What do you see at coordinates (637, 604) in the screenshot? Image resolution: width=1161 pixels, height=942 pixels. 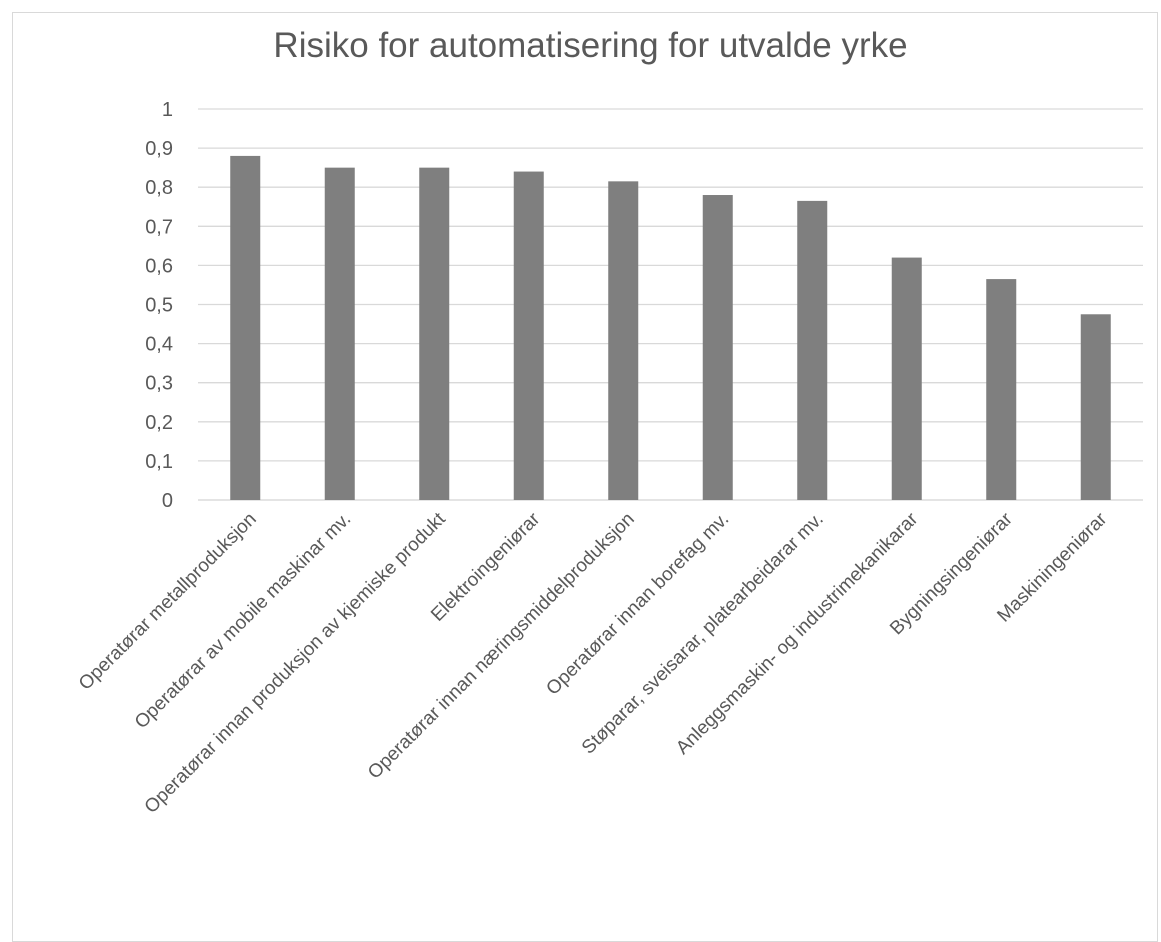 I see `x-category-label: Operatørar innan borefag mv.` at bounding box center [637, 604].